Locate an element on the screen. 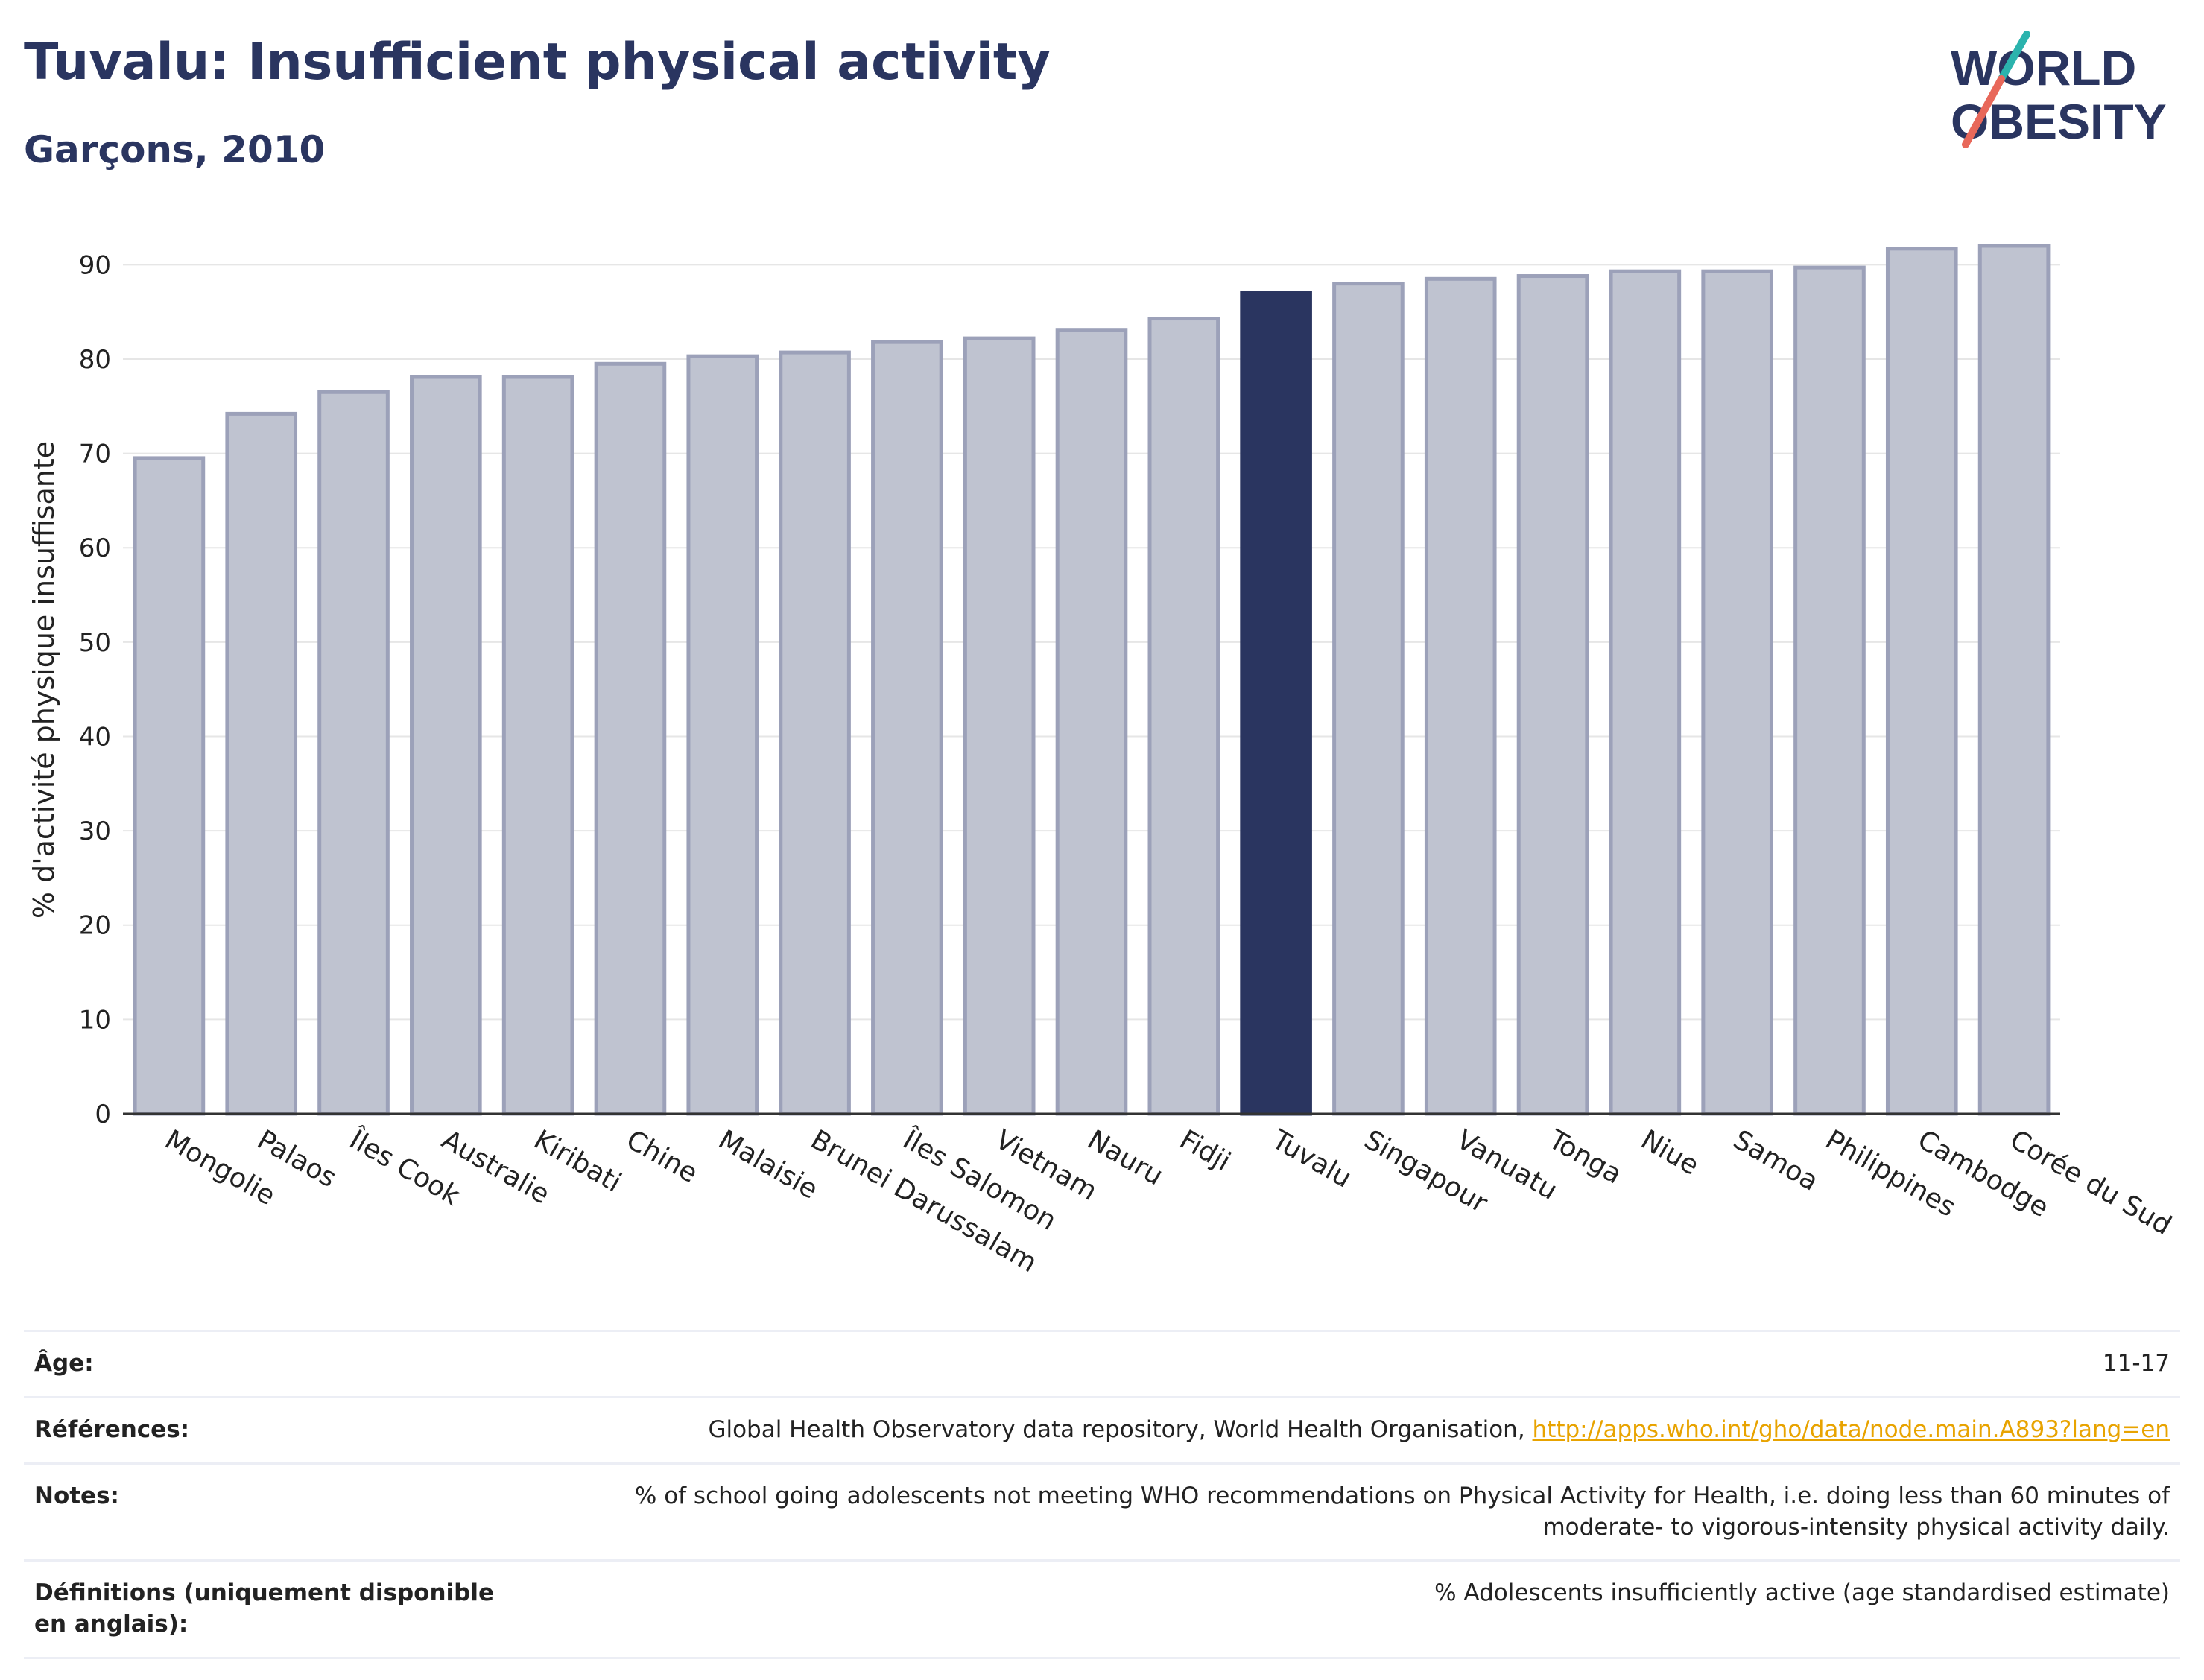 The height and width of the screenshot is (1680, 2204). references-label: Références: is located at coordinates (280, 1429).